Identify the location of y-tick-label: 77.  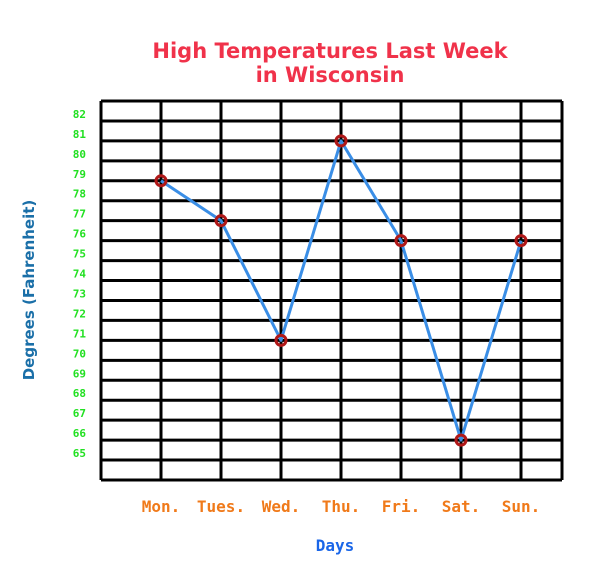
(79, 214).